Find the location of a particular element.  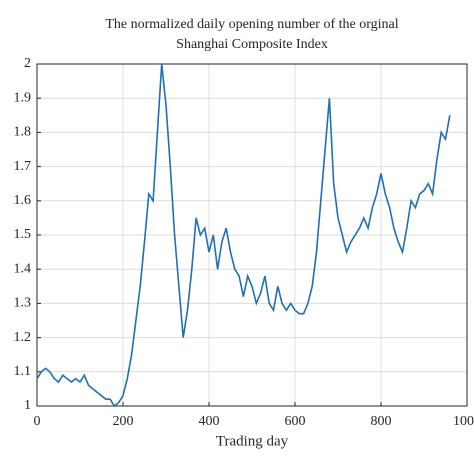

y-tick-label: 1 is located at coordinates (27, 405).